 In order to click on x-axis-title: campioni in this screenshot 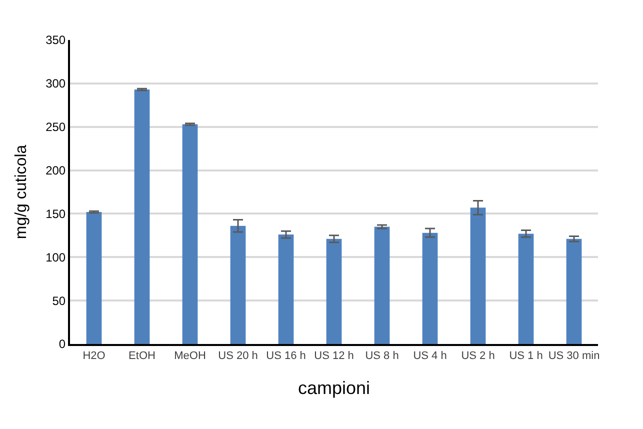, I will do `click(334, 388)`.